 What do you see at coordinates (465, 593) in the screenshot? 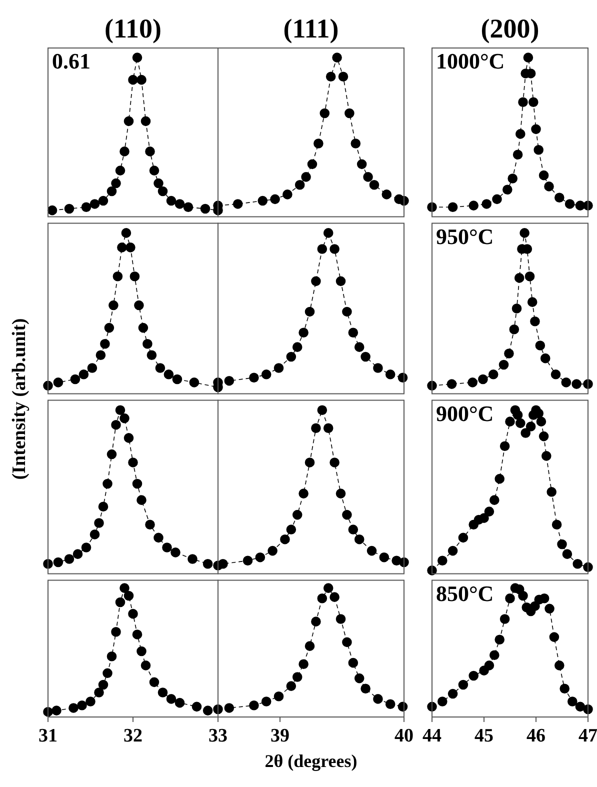
I see `annotation: 850°C` at bounding box center [465, 593].